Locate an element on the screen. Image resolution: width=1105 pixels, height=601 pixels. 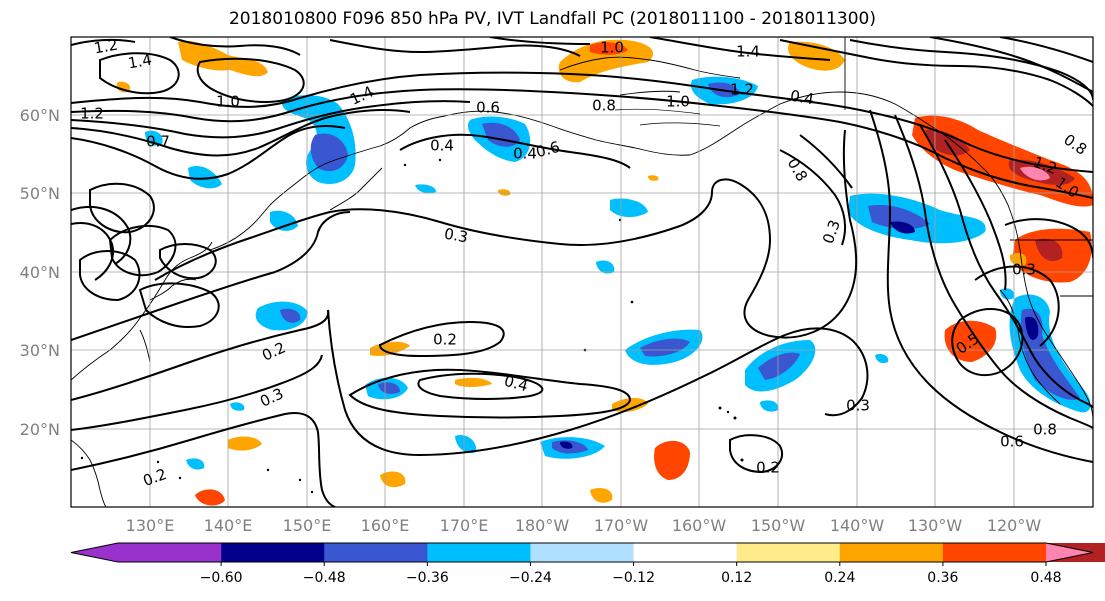
lat-label: 60°N is located at coordinates (40, 115).